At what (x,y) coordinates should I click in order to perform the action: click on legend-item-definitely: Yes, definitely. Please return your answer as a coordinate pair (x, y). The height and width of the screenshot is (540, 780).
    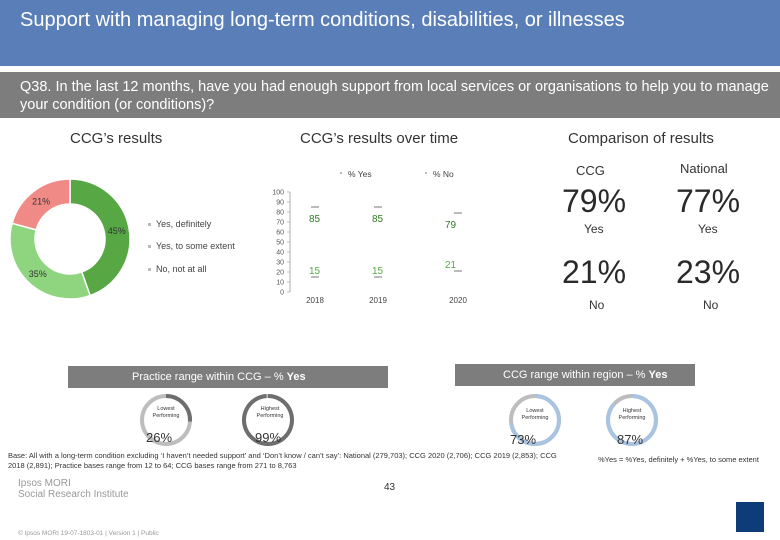
    Looking at the image, I should click on (179, 224).